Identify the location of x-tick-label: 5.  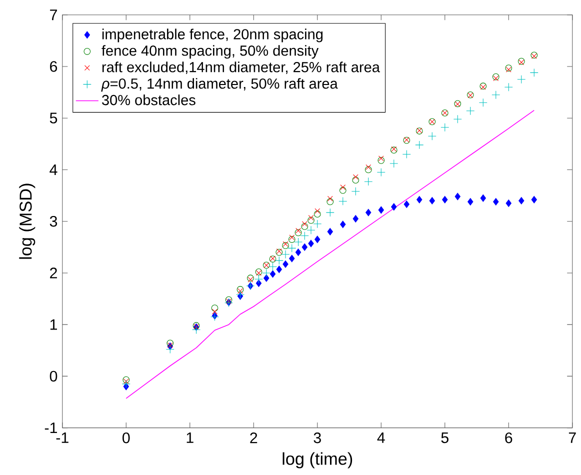
(444, 437).